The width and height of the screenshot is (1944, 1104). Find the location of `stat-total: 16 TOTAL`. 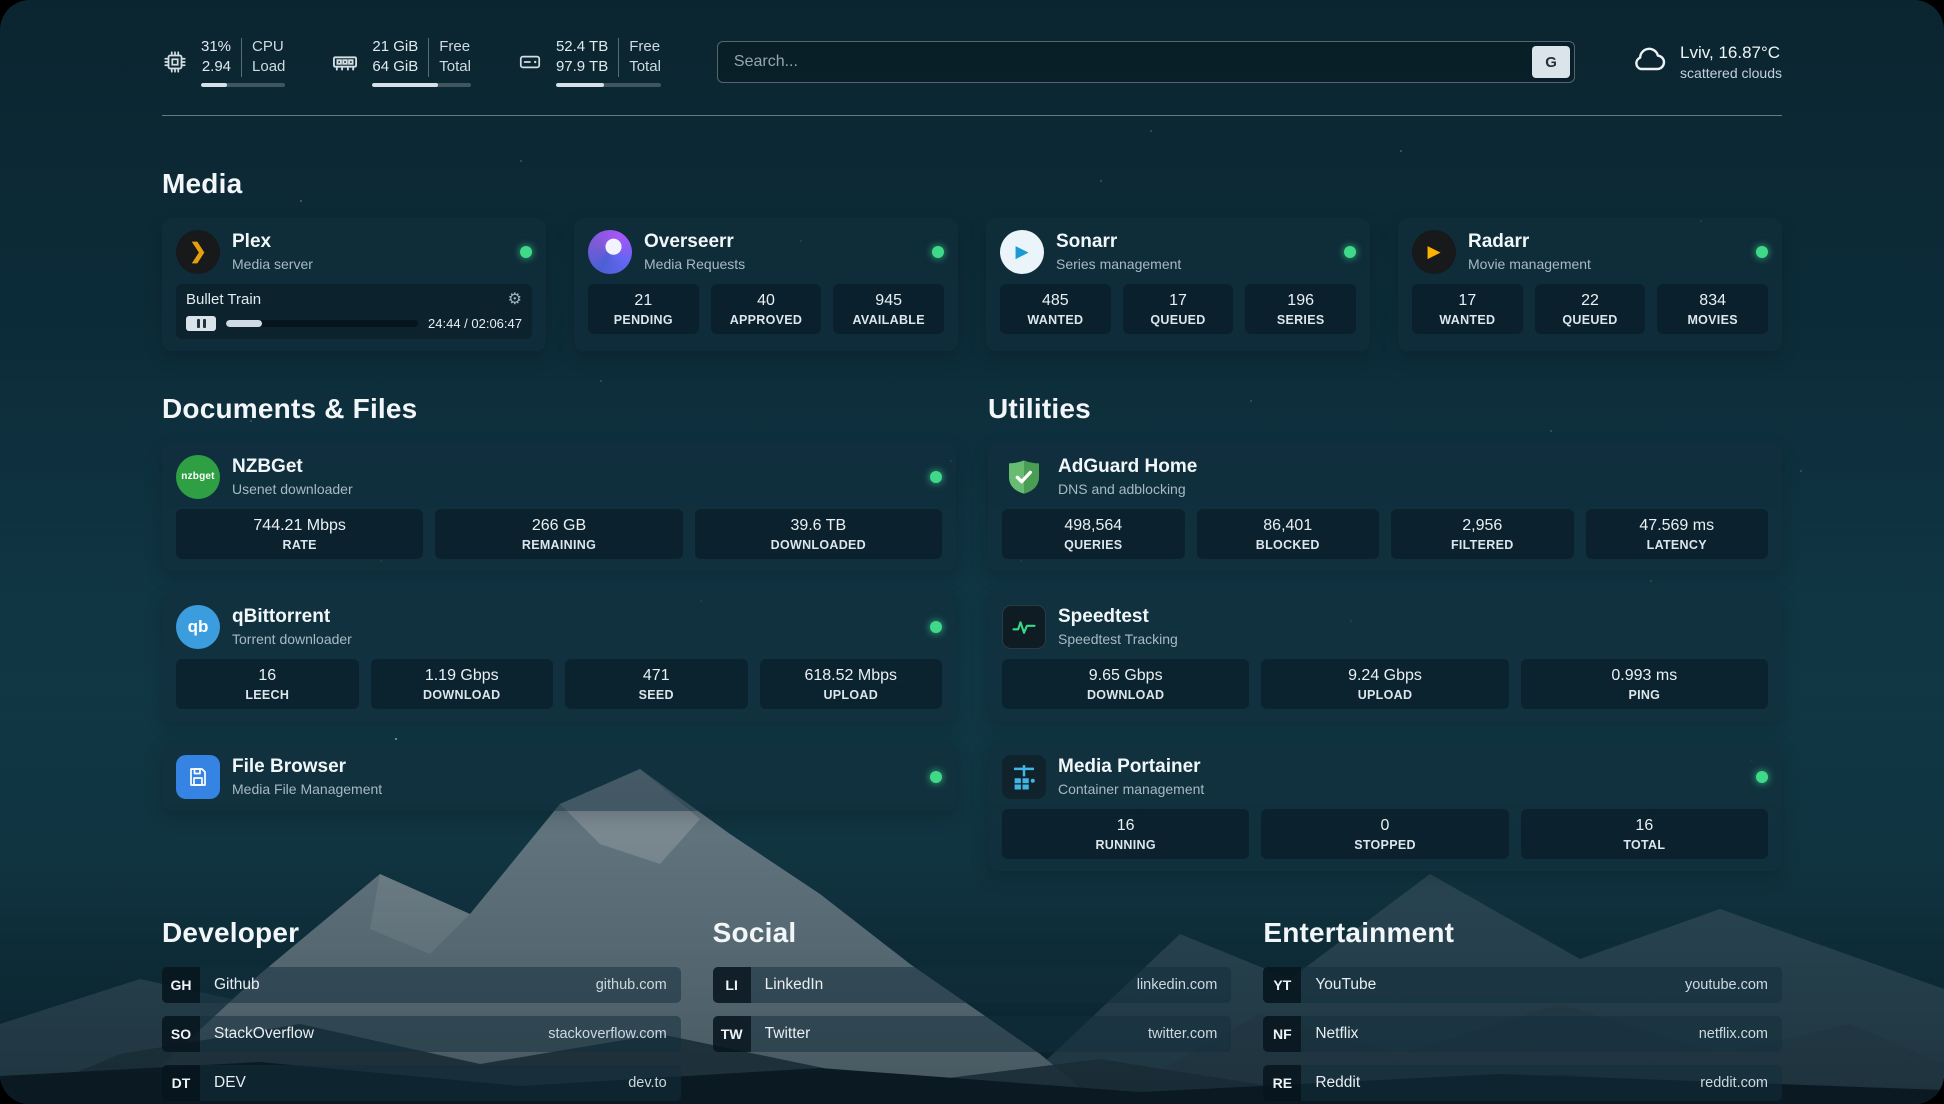

stat-total: 16 TOTAL is located at coordinates (1644, 833).